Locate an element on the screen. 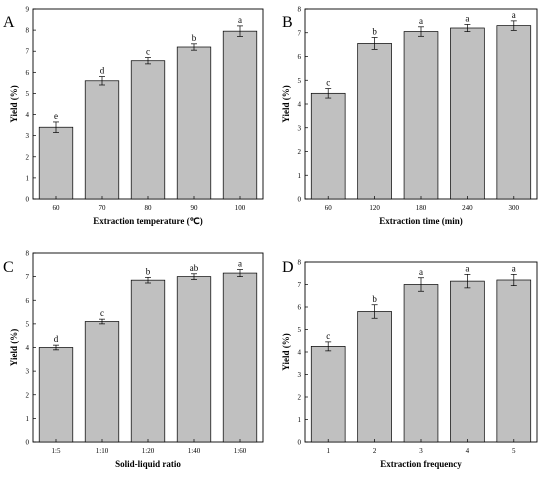 The image size is (550, 477). x-tick-label: 240 is located at coordinates (467, 208).